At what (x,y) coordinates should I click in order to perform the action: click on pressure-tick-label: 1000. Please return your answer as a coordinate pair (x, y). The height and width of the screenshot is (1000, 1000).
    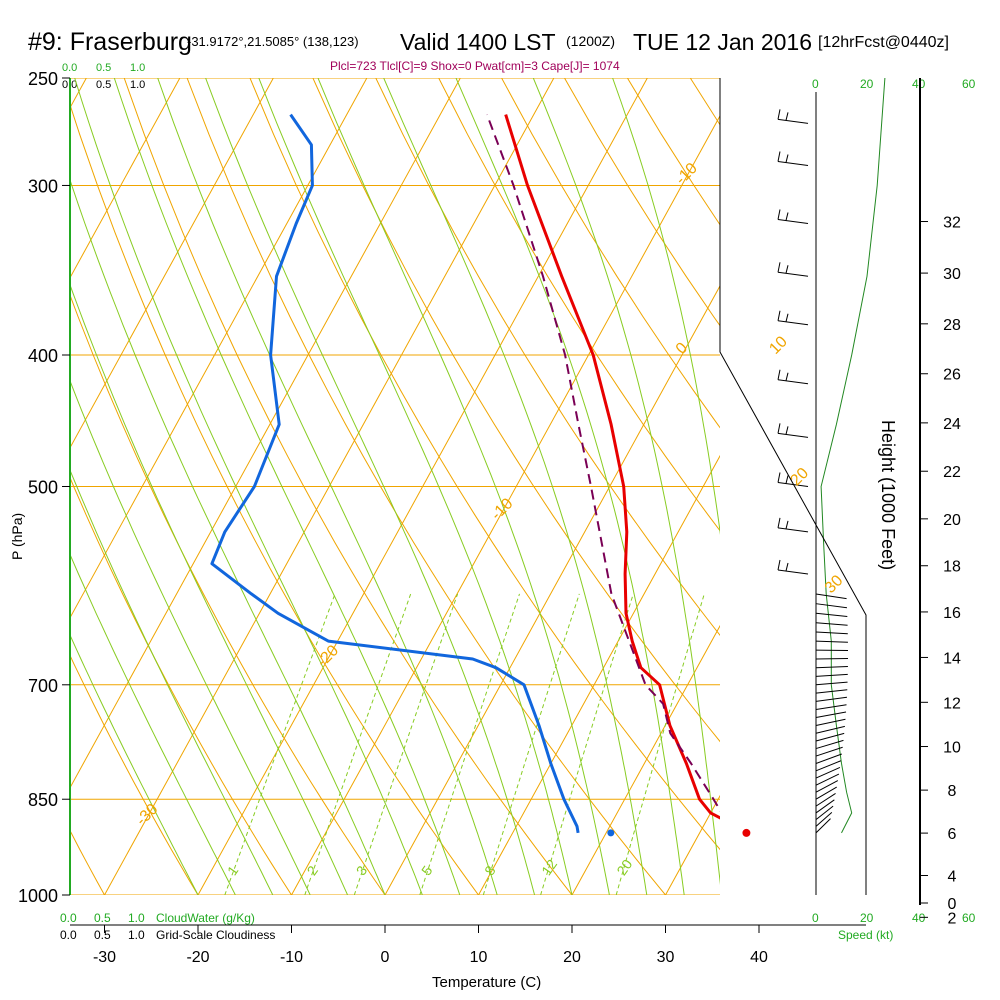
    Looking at the image, I should click on (38, 896).